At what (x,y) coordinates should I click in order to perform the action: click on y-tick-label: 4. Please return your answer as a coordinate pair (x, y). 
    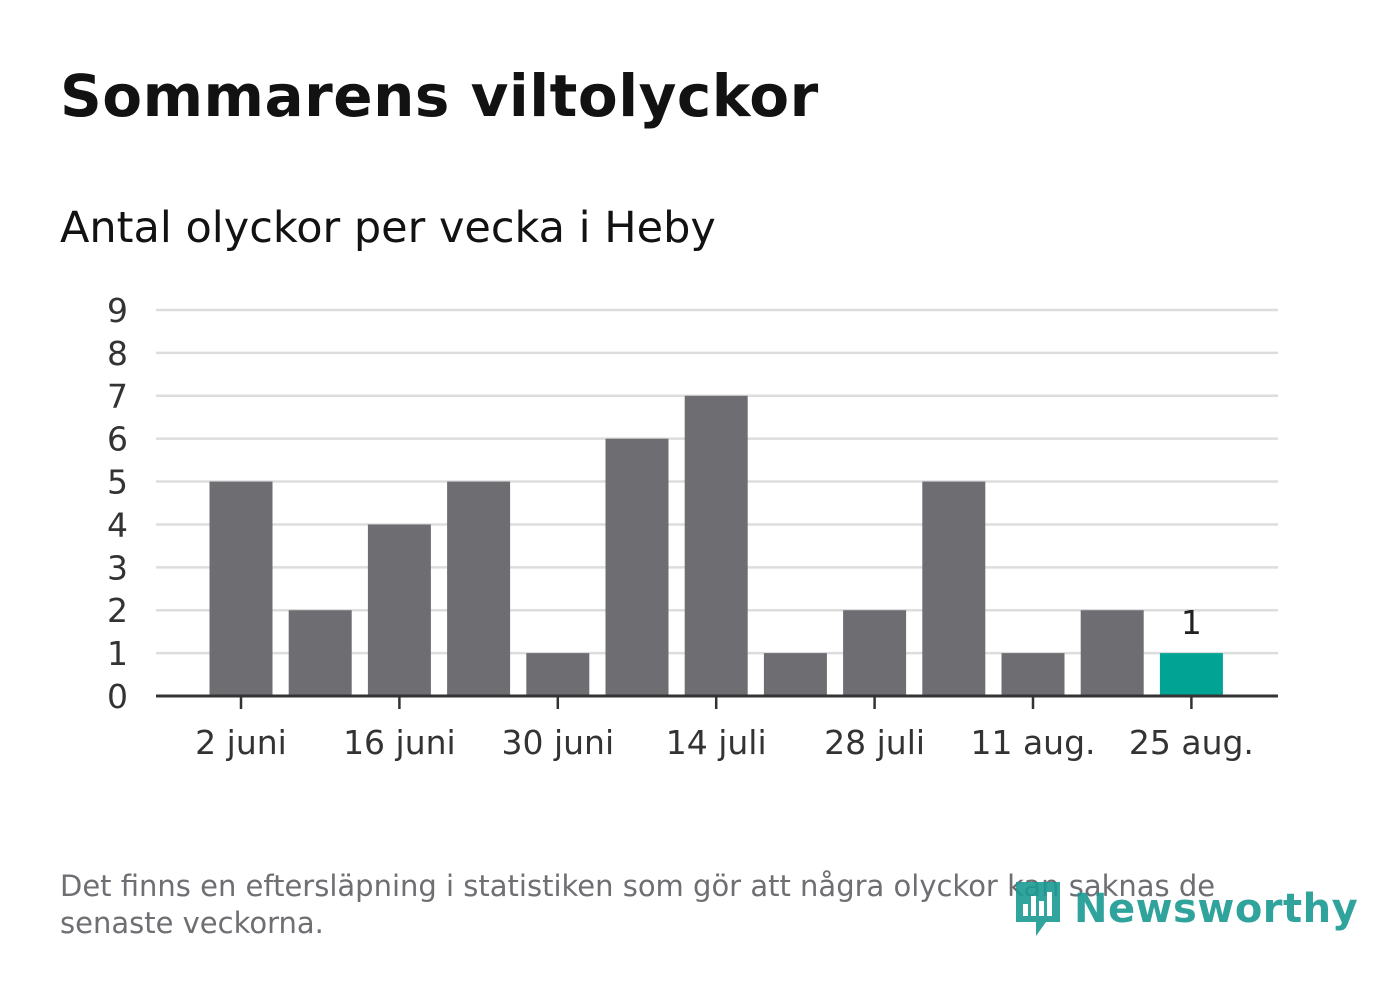
    Looking at the image, I should click on (117, 524).